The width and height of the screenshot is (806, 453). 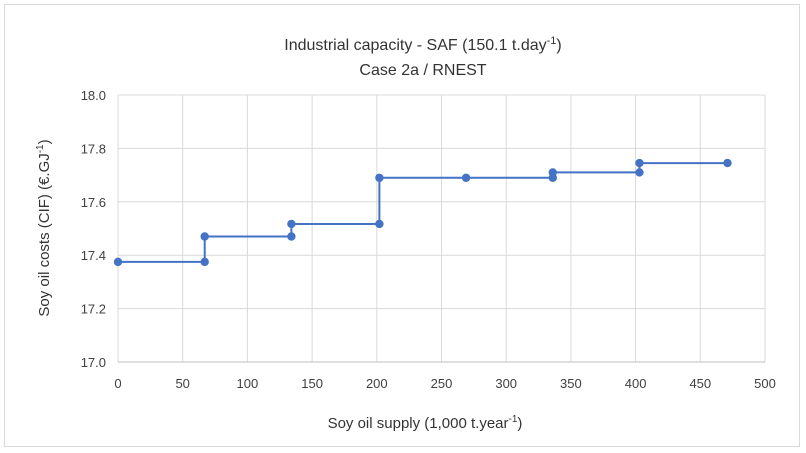 What do you see at coordinates (700, 383) in the screenshot?
I see `x-tick-label: 450` at bounding box center [700, 383].